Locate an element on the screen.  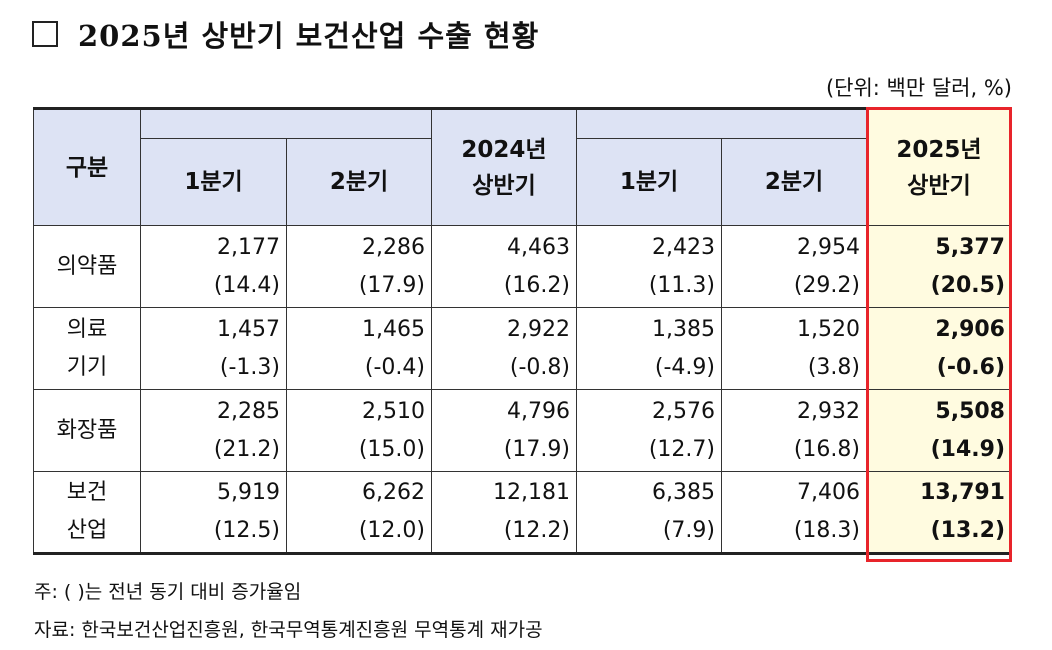
table-cell-highlight: 13,791 (13.2) is located at coordinates (939, 513).